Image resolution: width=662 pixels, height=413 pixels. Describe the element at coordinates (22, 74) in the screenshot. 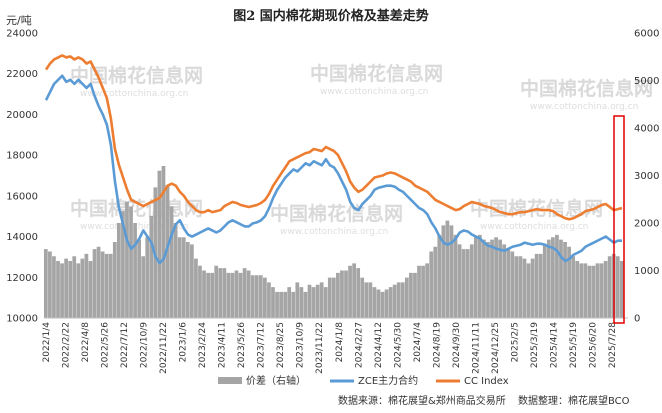

I see `left-tick-6: 22000` at that location.